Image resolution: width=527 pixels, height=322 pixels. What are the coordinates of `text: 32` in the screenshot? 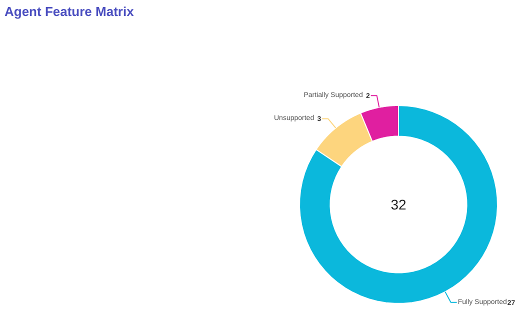 It's located at (398, 204).